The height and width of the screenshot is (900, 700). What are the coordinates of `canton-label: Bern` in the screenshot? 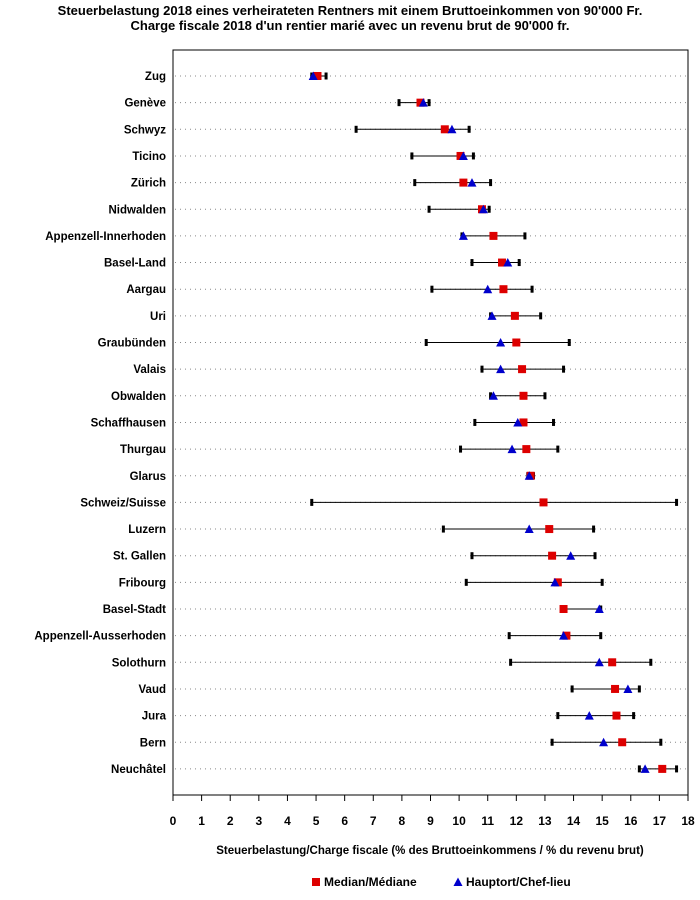 It's located at (153, 743).